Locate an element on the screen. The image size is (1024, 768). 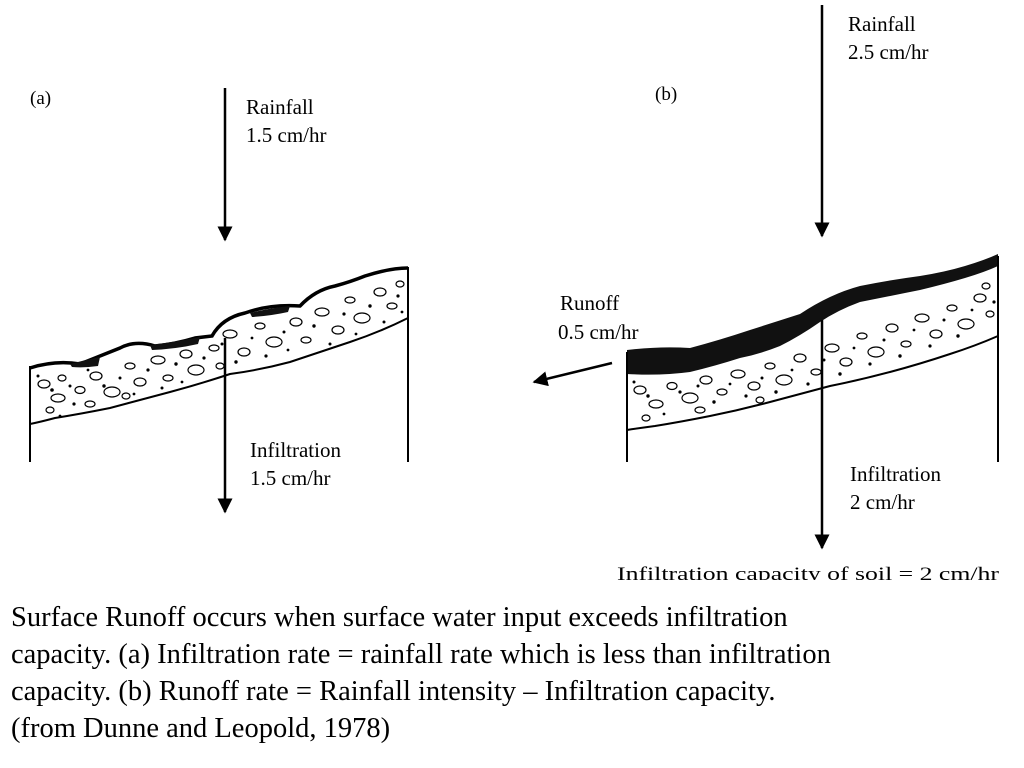
panel-a-infiltration-rate: 1.5 cm/hr is located at coordinates (290, 478).